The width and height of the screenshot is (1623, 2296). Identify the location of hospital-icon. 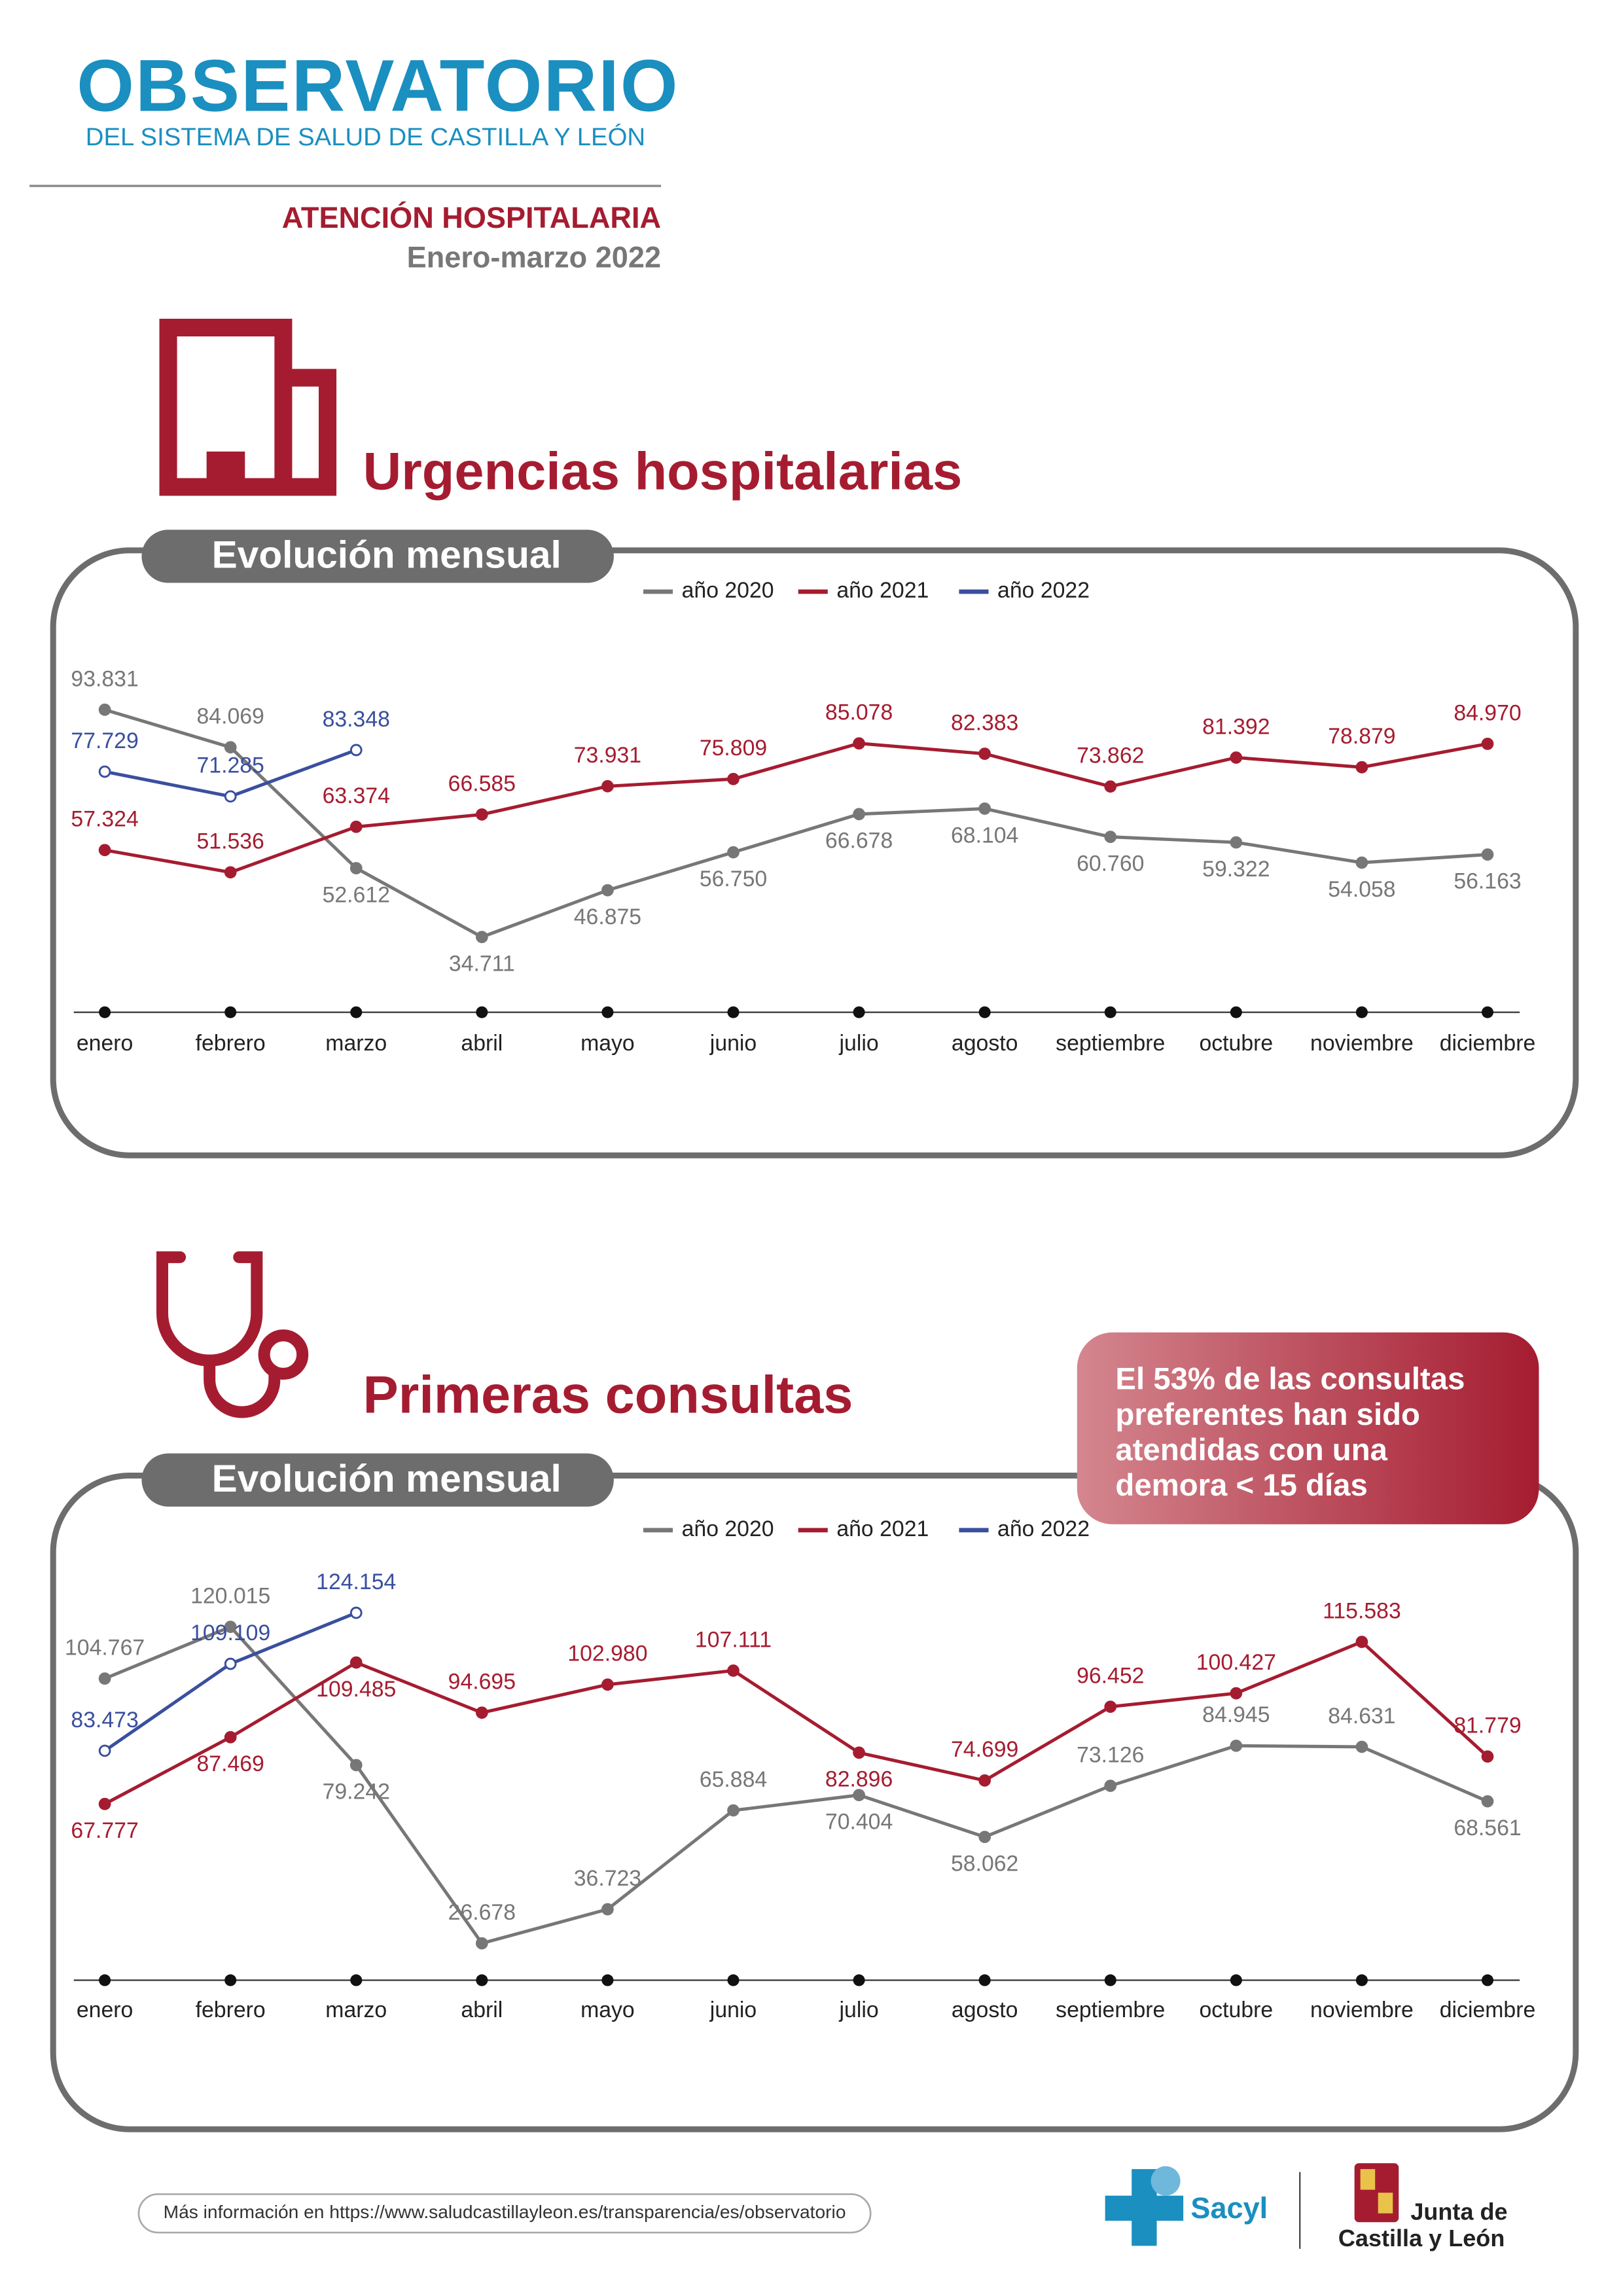
(248, 407).